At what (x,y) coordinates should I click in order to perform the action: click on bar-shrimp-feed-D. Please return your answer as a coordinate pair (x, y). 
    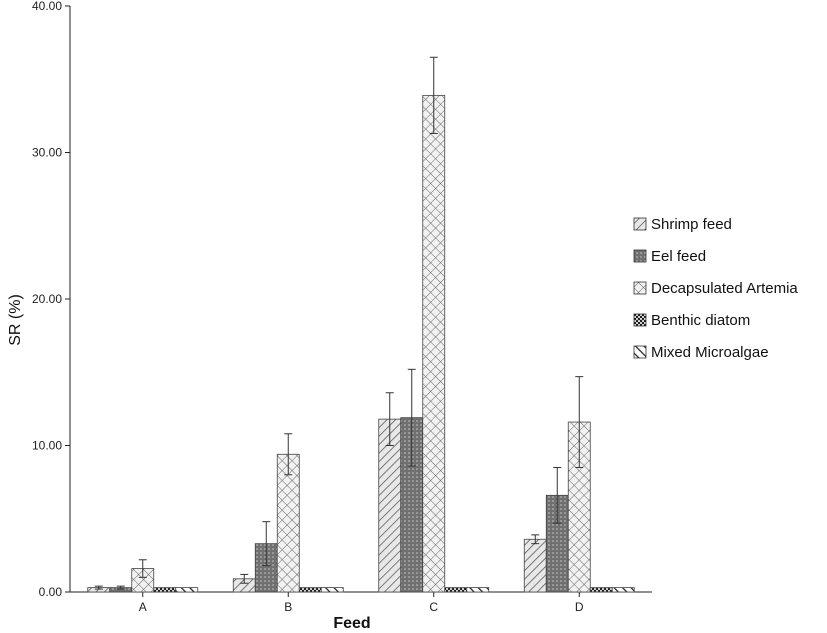
    Looking at the image, I should click on (535, 565).